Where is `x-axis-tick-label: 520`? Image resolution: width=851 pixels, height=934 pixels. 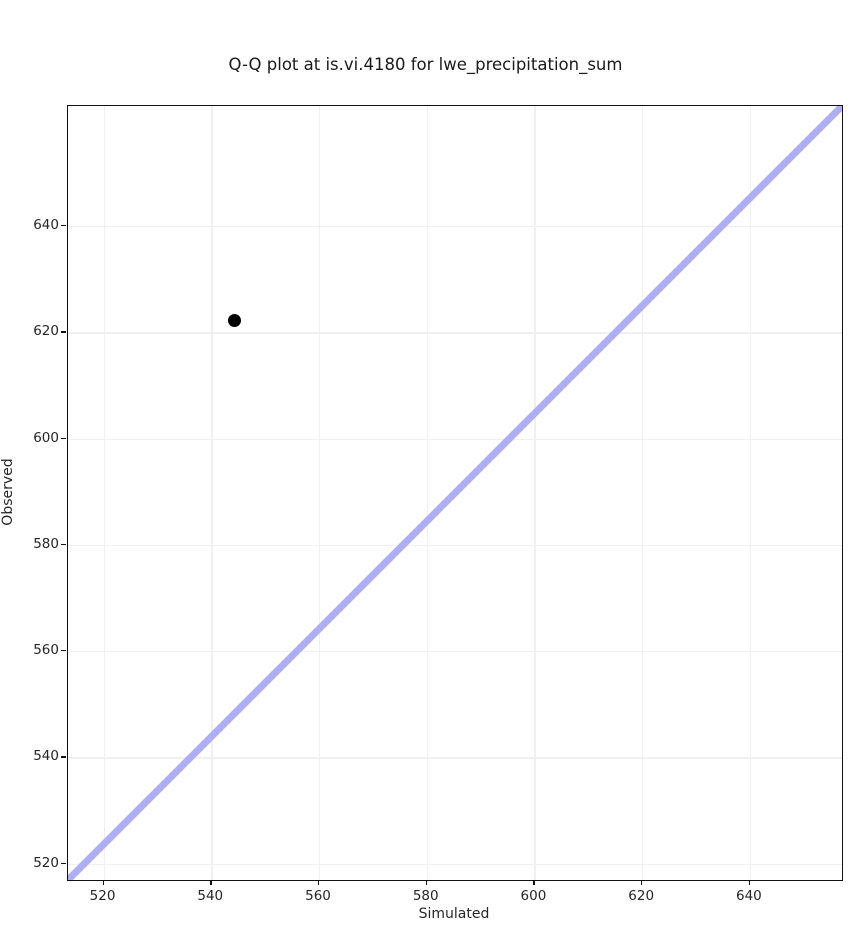
x-axis-tick-label: 520 is located at coordinates (102, 896).